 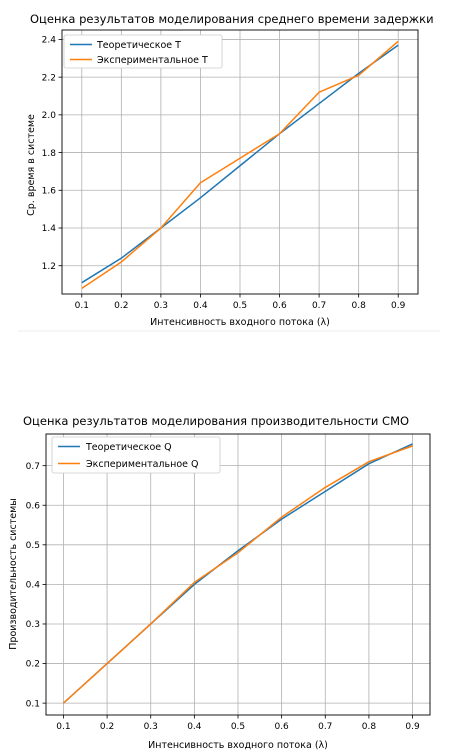 I want to click on legend: Теоретическое T Экспериментальное T, so click(x=143, y=51).